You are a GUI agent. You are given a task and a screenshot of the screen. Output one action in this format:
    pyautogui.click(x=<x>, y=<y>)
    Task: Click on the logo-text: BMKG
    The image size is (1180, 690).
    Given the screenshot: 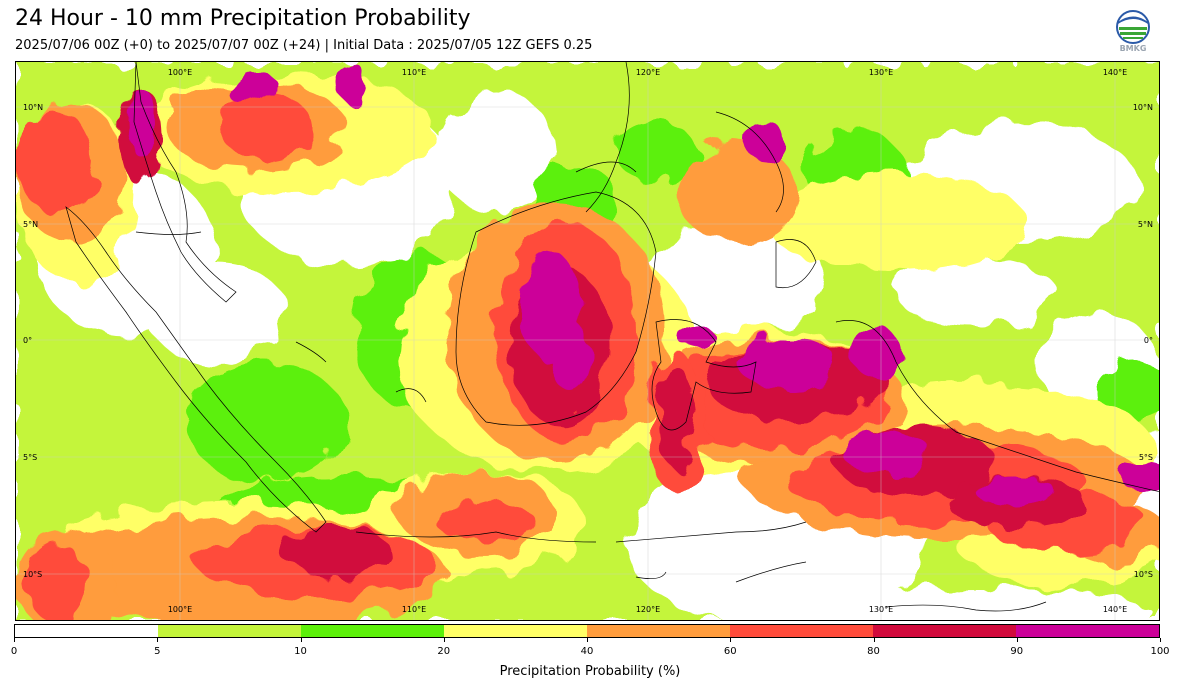 What is the action you would take?
    pyautogui.click(x=1133, y=48)
    